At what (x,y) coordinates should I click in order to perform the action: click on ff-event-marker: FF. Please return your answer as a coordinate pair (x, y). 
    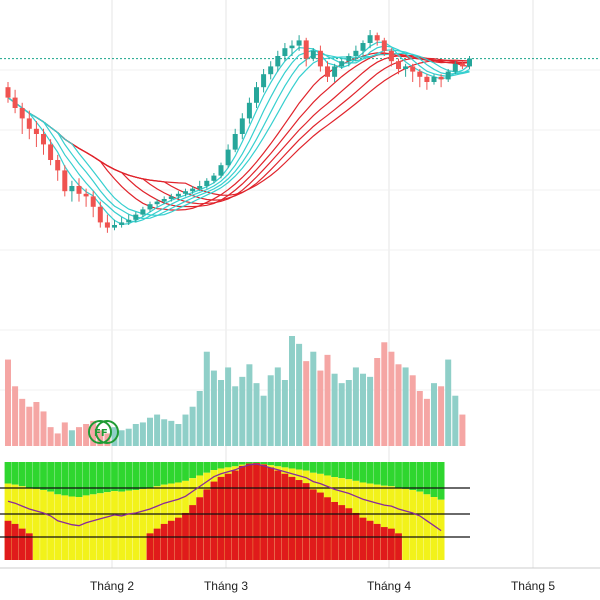
    Looking at the image, I should click on (103, 432).